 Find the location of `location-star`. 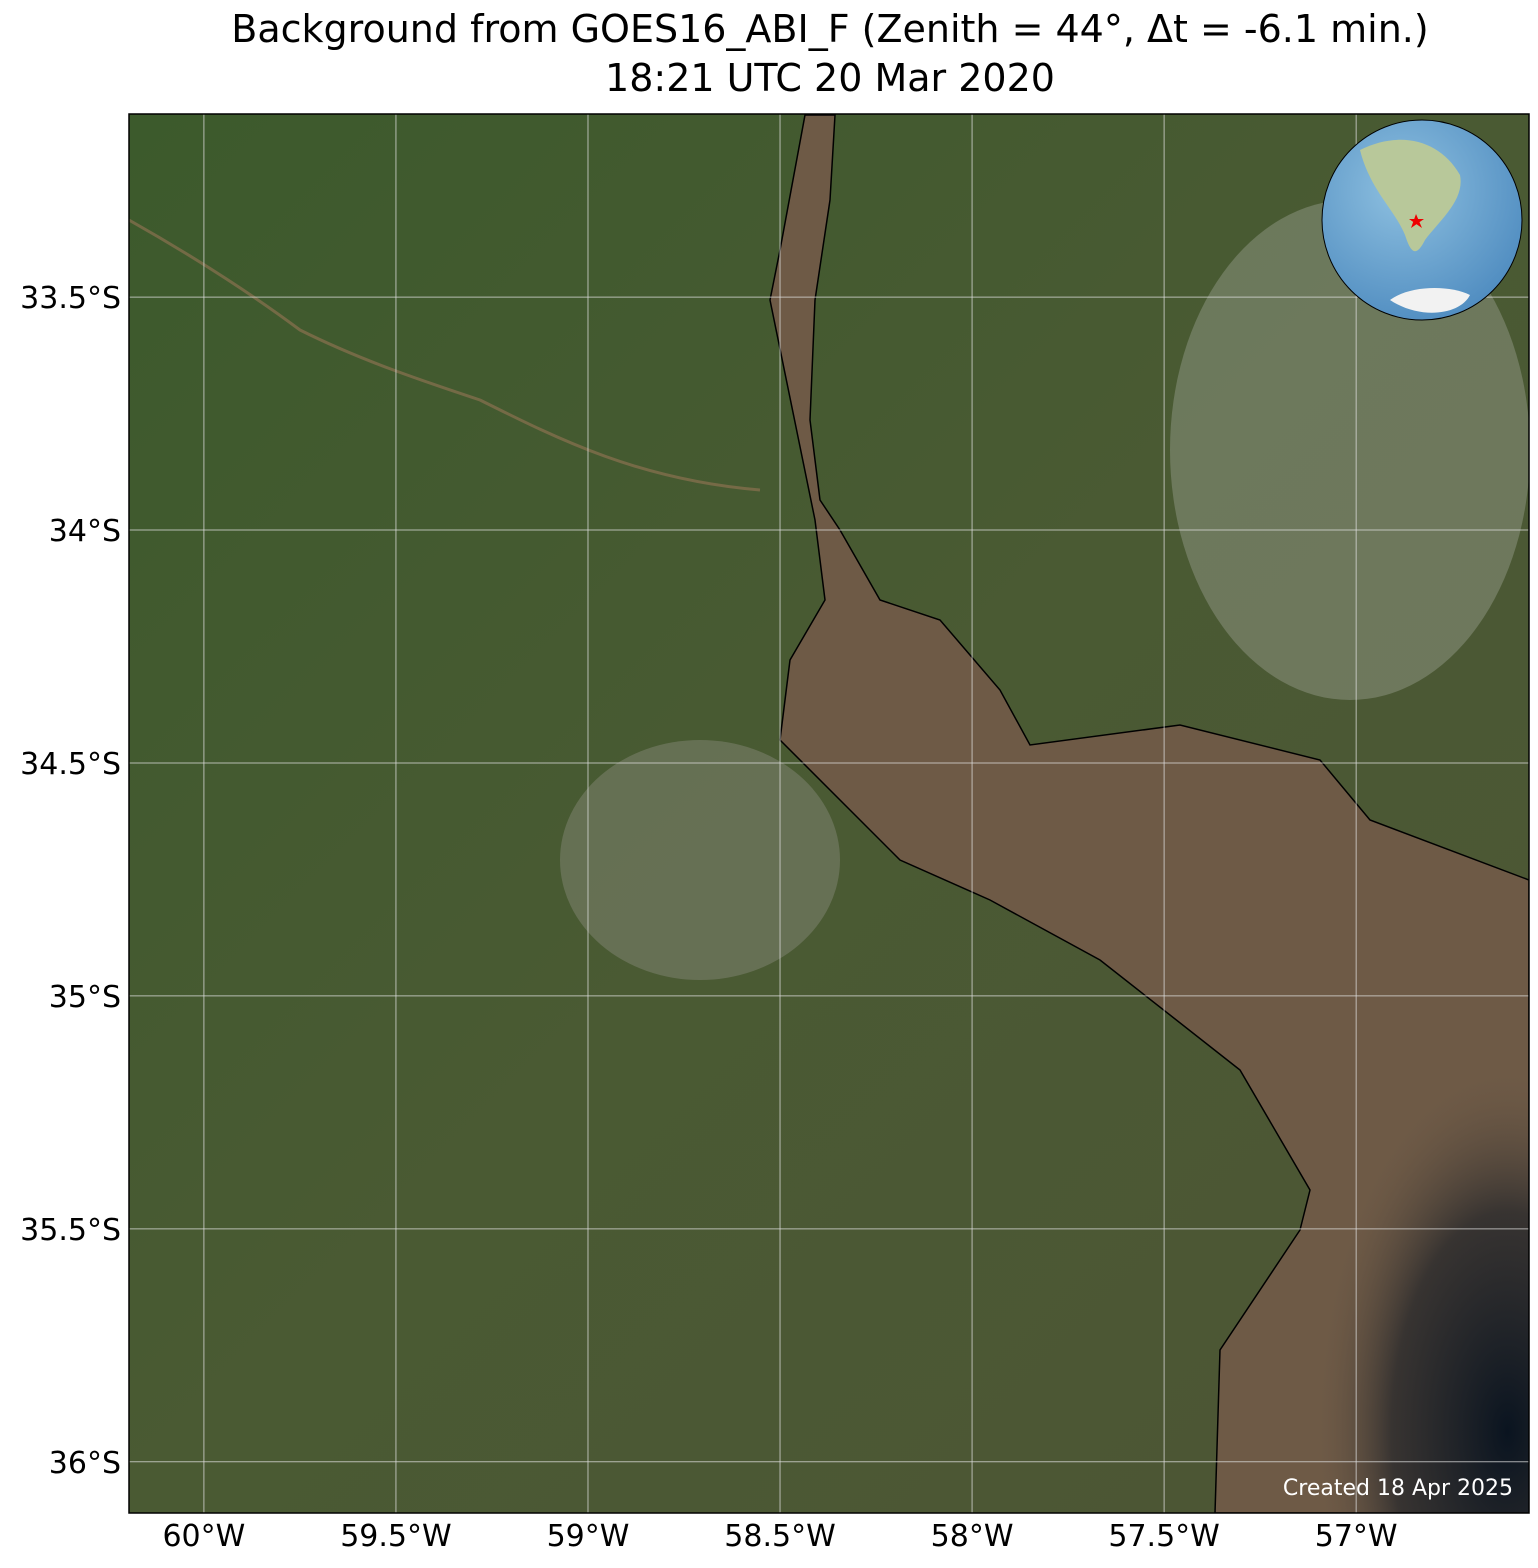

location-star is located at coordinates (1416, 221).